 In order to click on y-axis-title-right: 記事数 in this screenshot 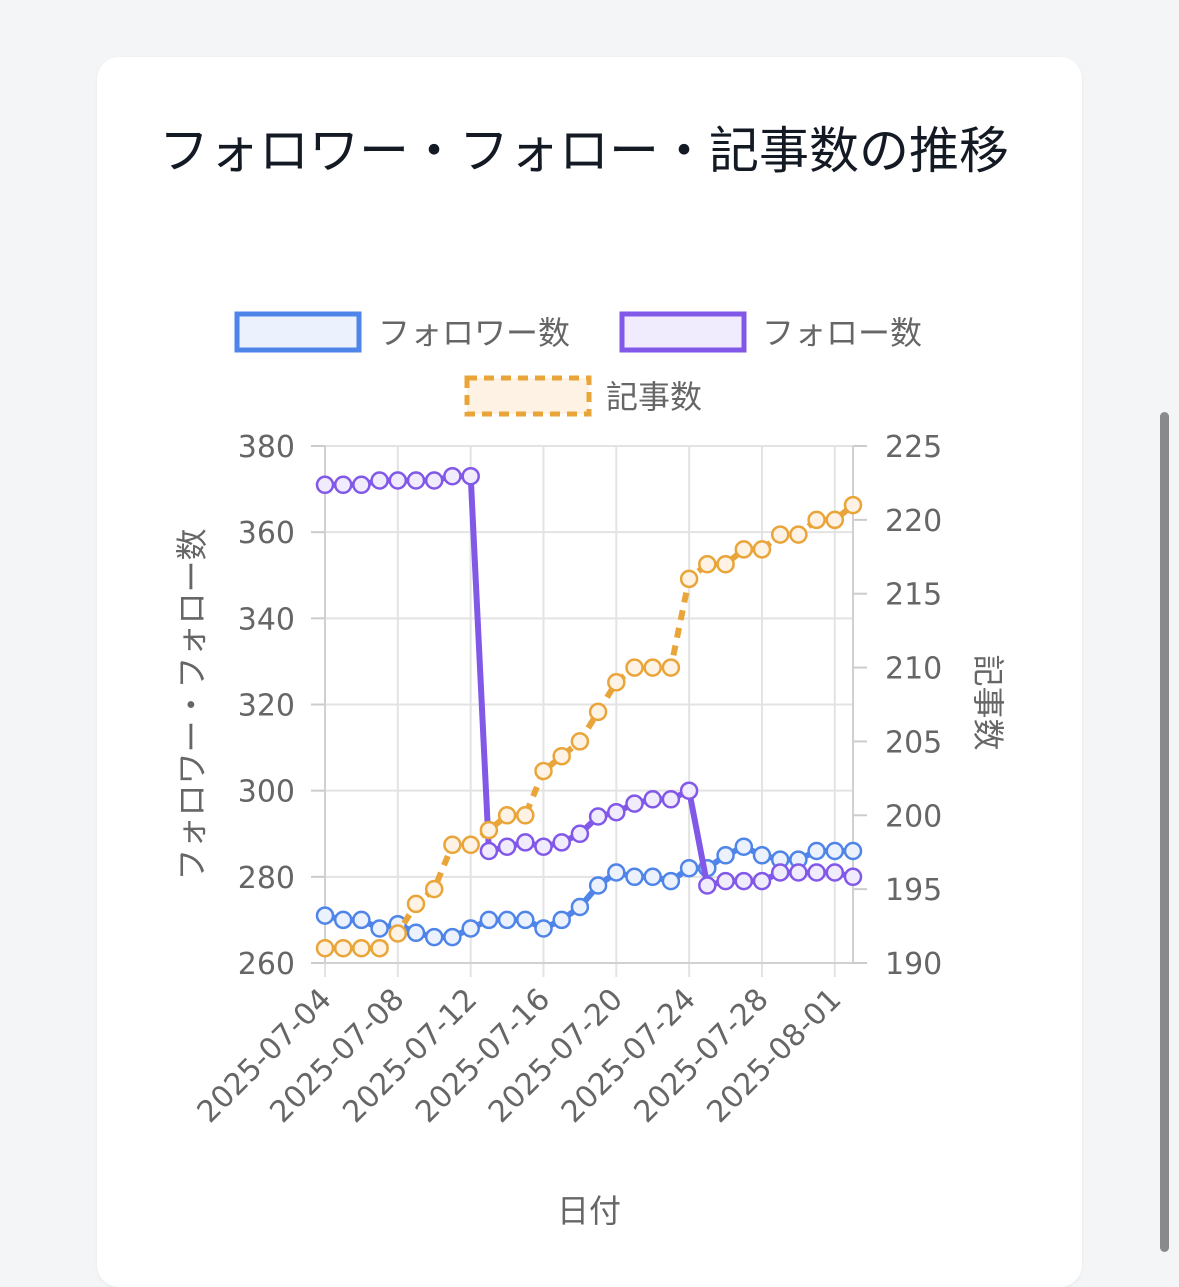, I will do `click(988, 702)`.